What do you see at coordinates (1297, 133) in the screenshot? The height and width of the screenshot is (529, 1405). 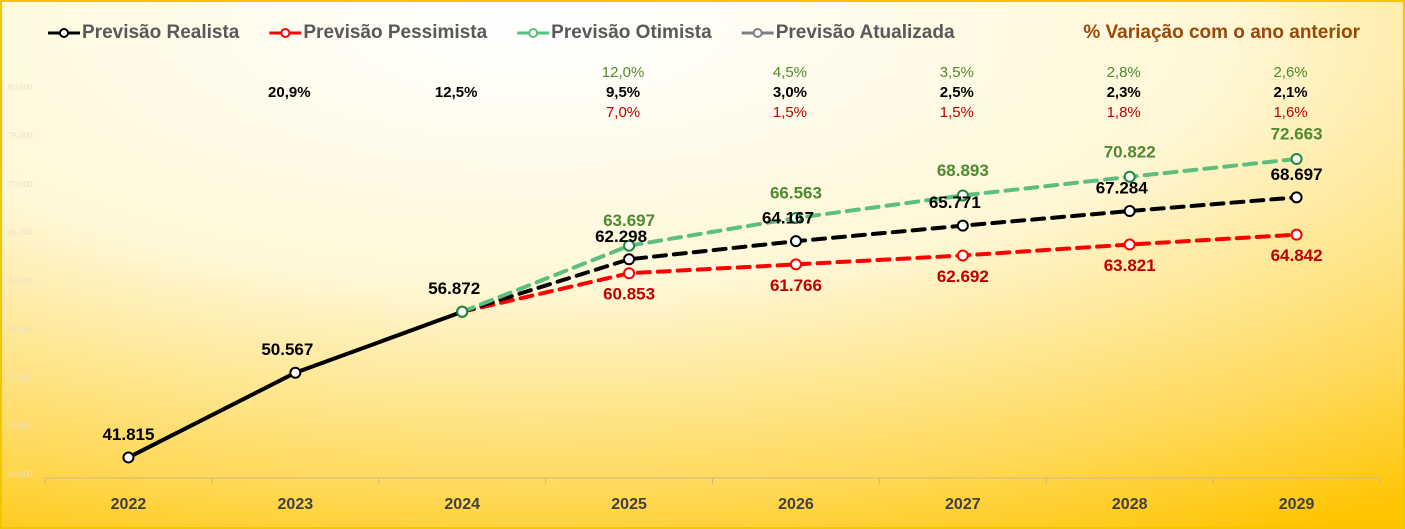 I see `data-label: 72.663` at bounding box center [1297, 133].